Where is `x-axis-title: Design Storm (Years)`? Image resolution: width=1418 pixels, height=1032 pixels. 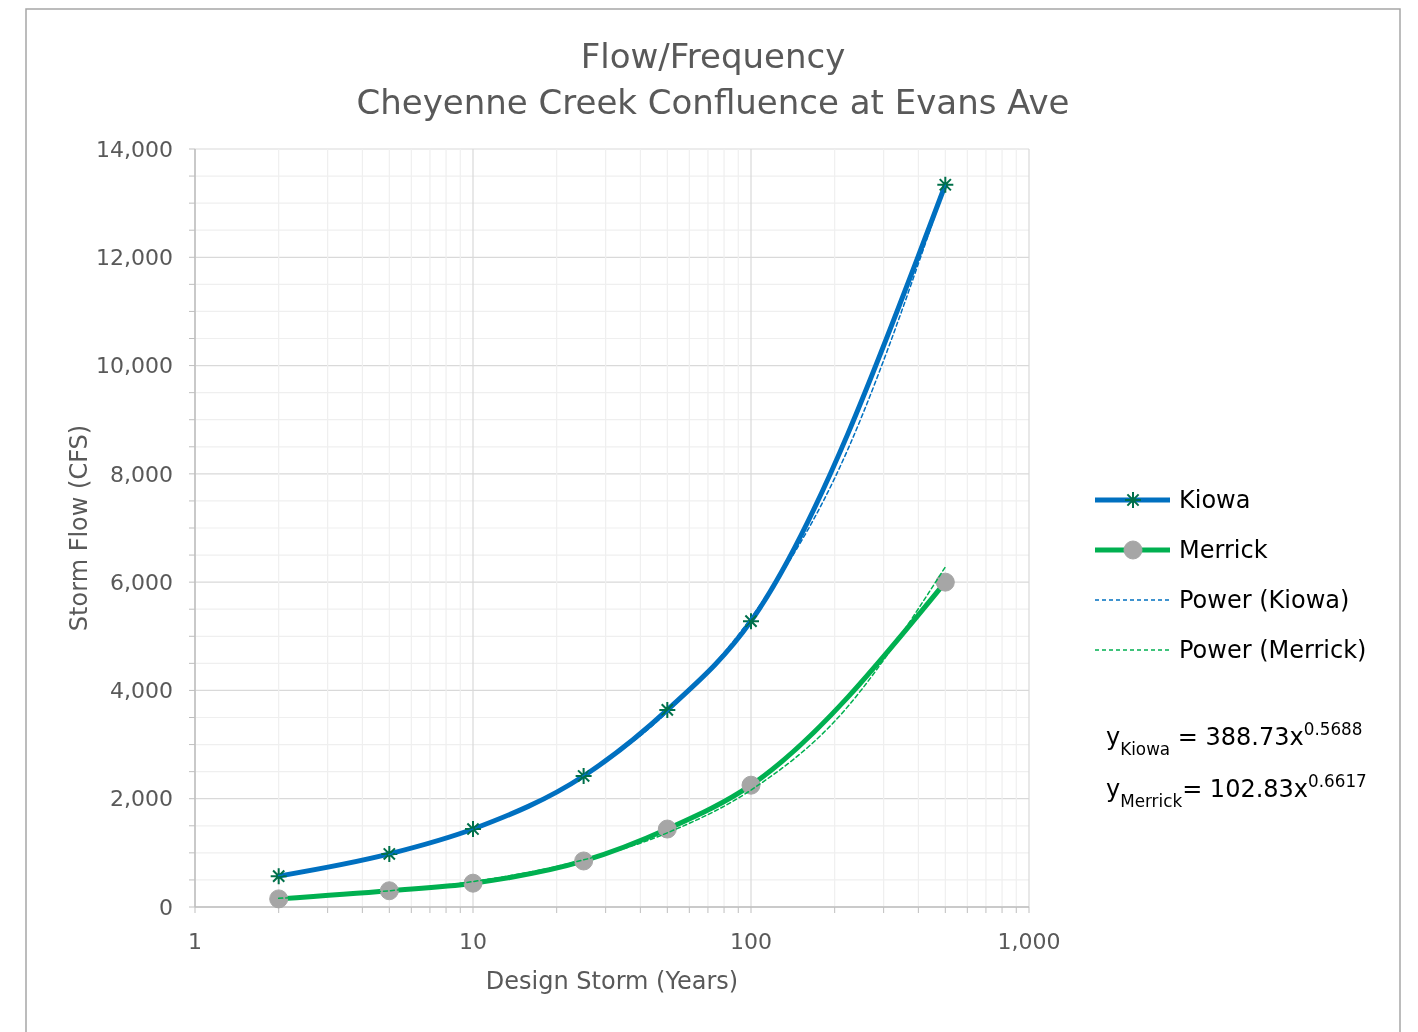
x-axis-title: Design Storm (Years) is located at coordinates (612, 981).